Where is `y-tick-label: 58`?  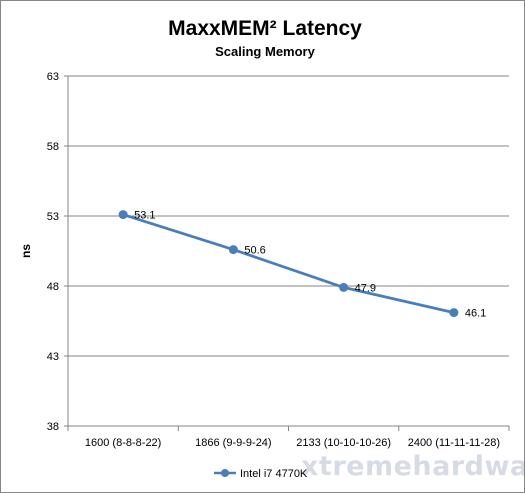
y-tick-label: 58 is located at coordinates (53, 147).